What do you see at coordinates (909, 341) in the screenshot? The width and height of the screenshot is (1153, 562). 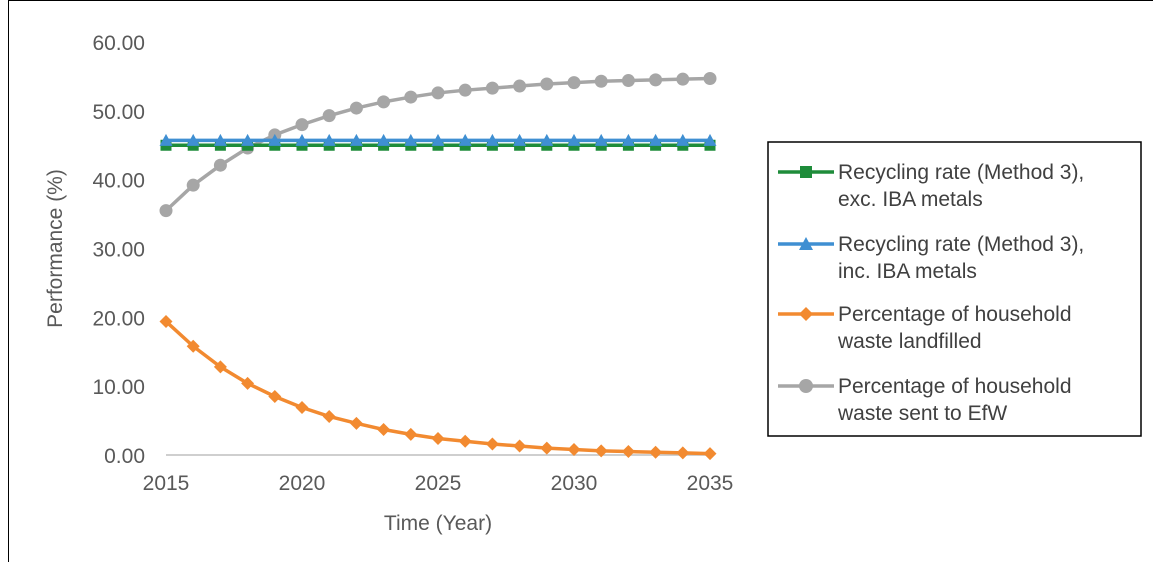 I see `legend-label: waste landfilled` at bounding box center [909, 341].